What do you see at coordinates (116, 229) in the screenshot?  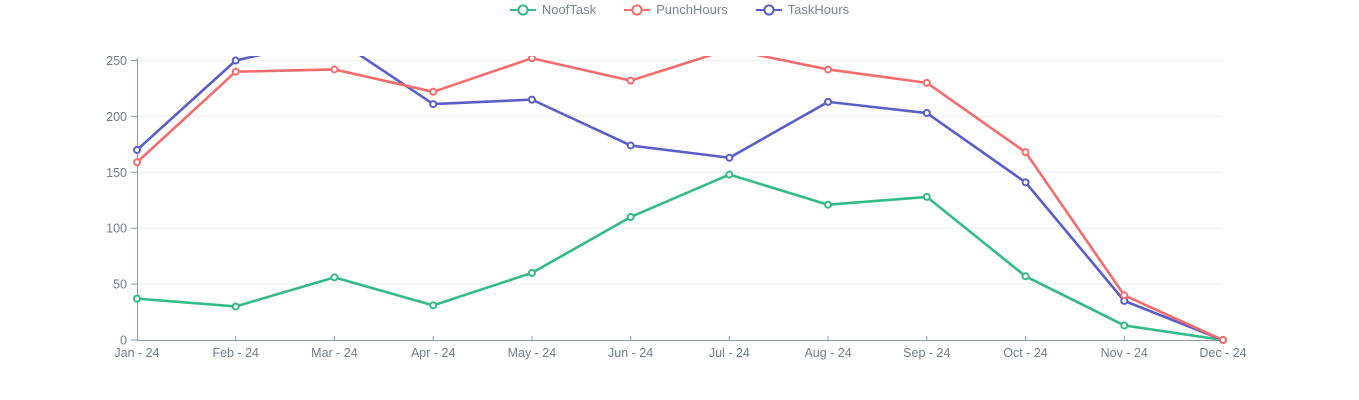 I see `y-axis-label: 100` at bounding box center [116, 229].